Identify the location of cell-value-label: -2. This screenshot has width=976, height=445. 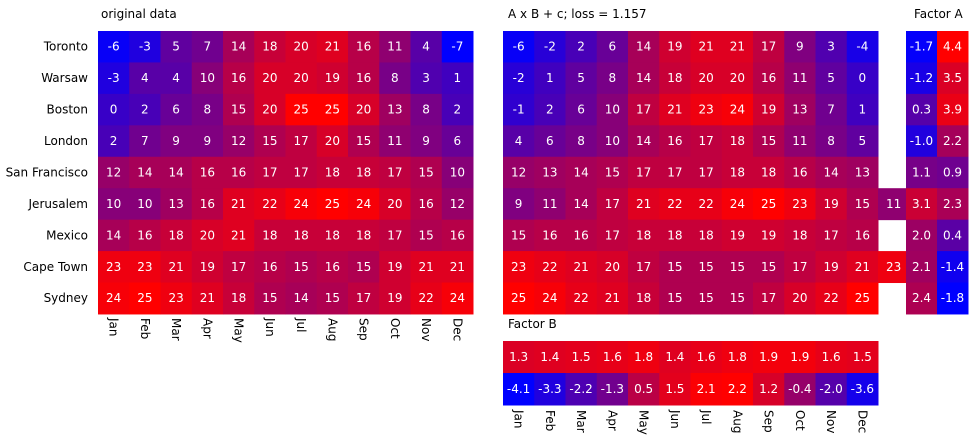
(519, 78).